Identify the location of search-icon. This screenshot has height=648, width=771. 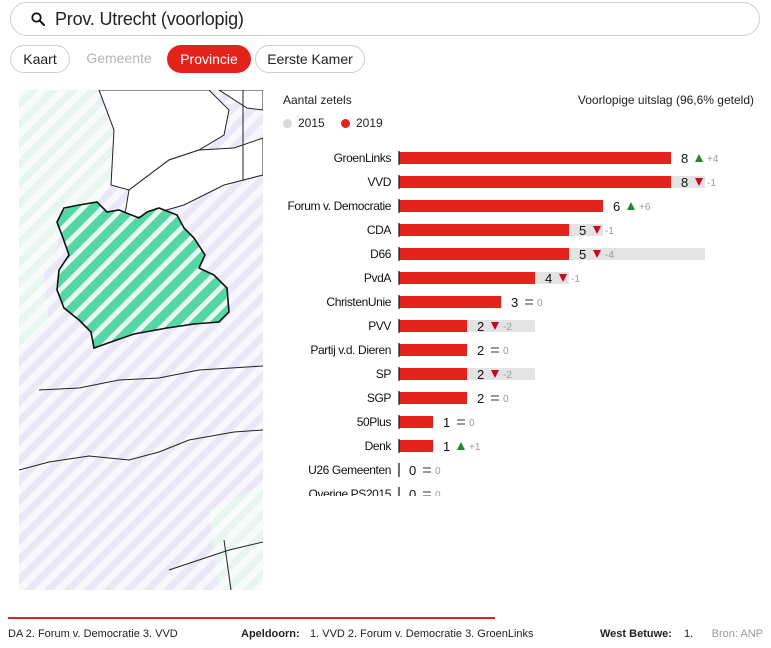
(38, 19).